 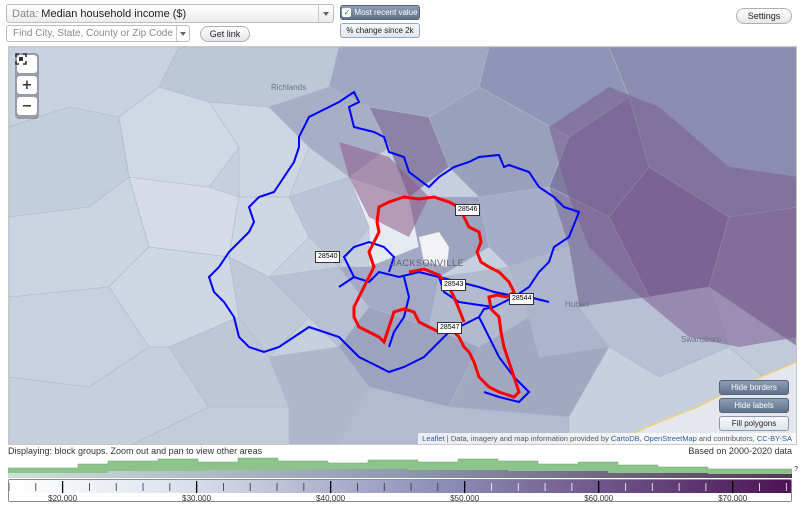 What do you see at coordinates (468, 210) in the screenshot?
I see `zip-label: 28546` at bounding box center [468, 210].